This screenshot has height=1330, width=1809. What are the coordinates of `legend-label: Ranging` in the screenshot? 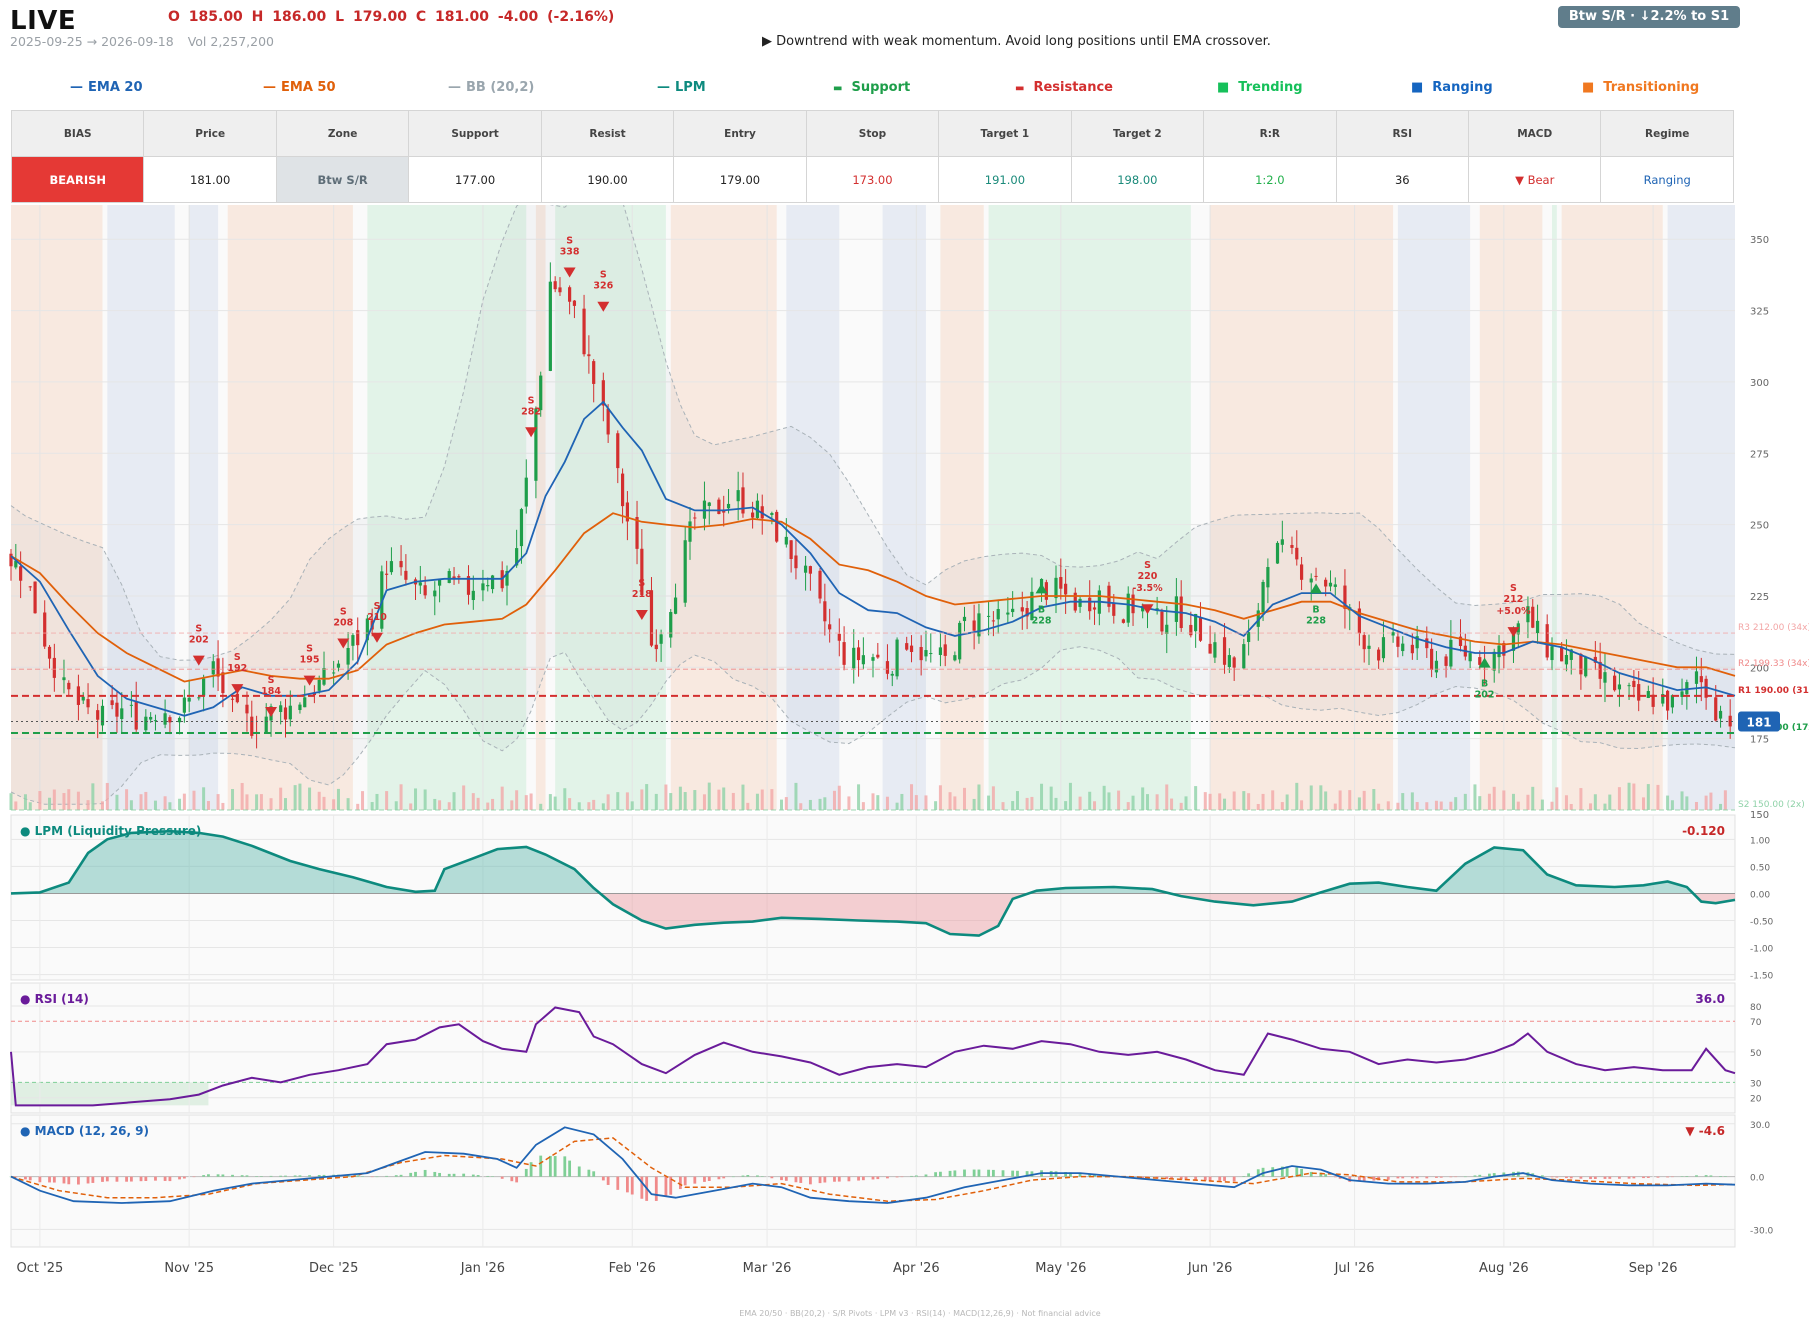 It's located at (1462, 87).